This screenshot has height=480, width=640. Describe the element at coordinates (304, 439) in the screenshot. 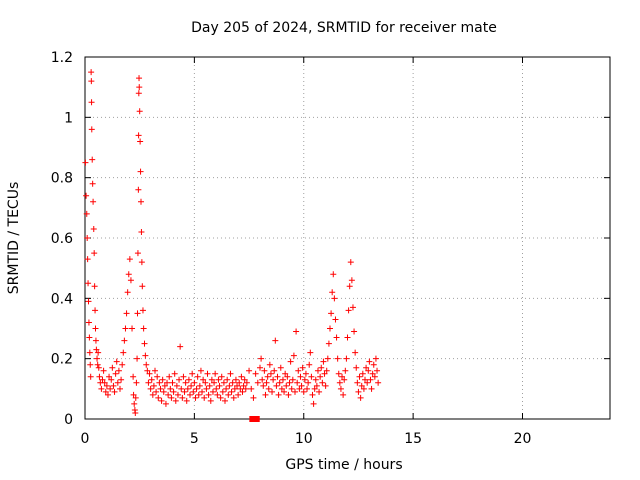

I see `x-tick-label: 10` at that location.